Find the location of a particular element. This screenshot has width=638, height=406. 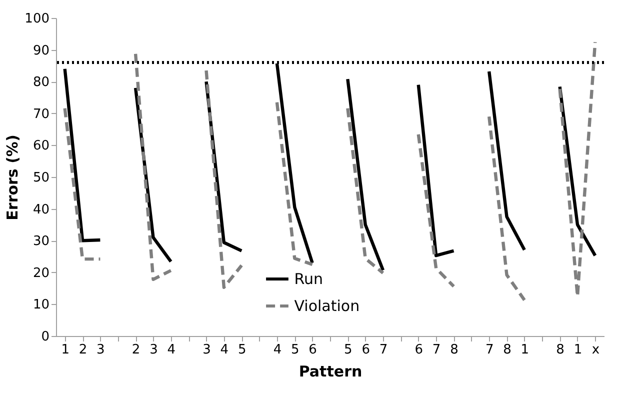

y-tick-label: 60 is located at coordinates (41, 146).